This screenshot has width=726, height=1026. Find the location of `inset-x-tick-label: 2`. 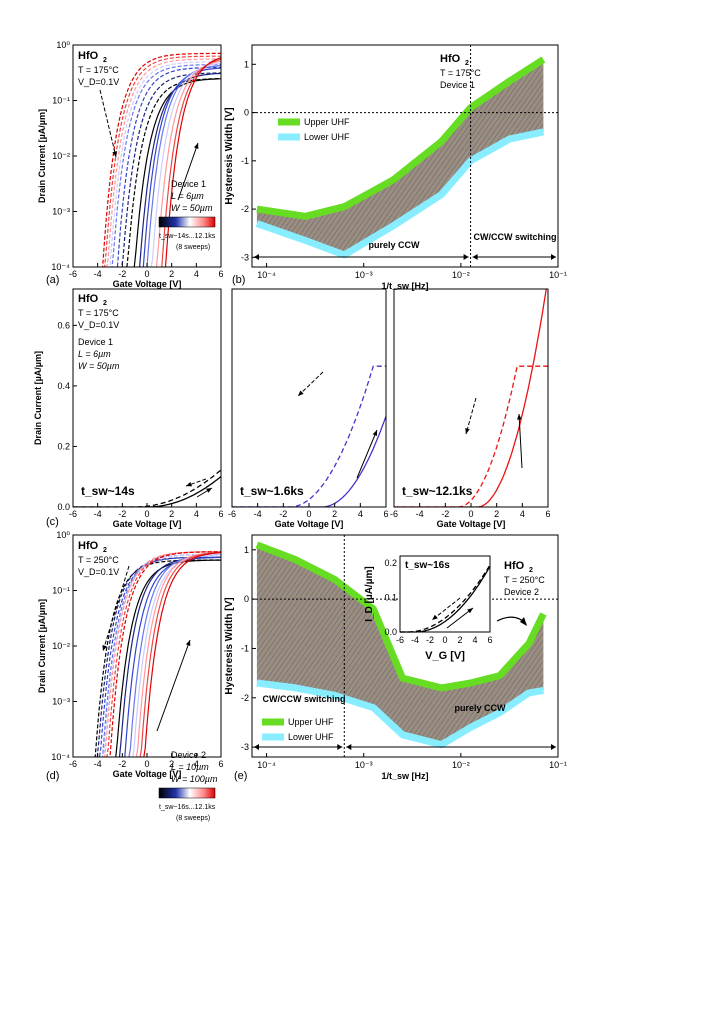

inset-x-tick-label: 2 is located at coordinates (459, 640).